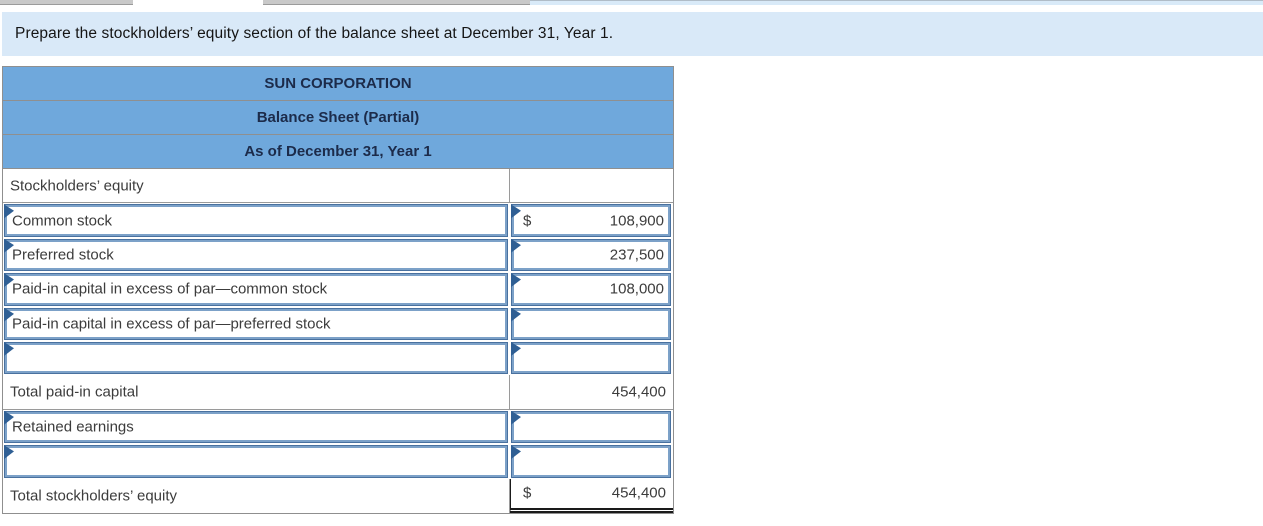 The image size is (1263, 526). What do you see at coordinates (256, 186) in the screenshot?
I see `row-label-cell: Stockholders’ equity` at bounding box center [256, 186].